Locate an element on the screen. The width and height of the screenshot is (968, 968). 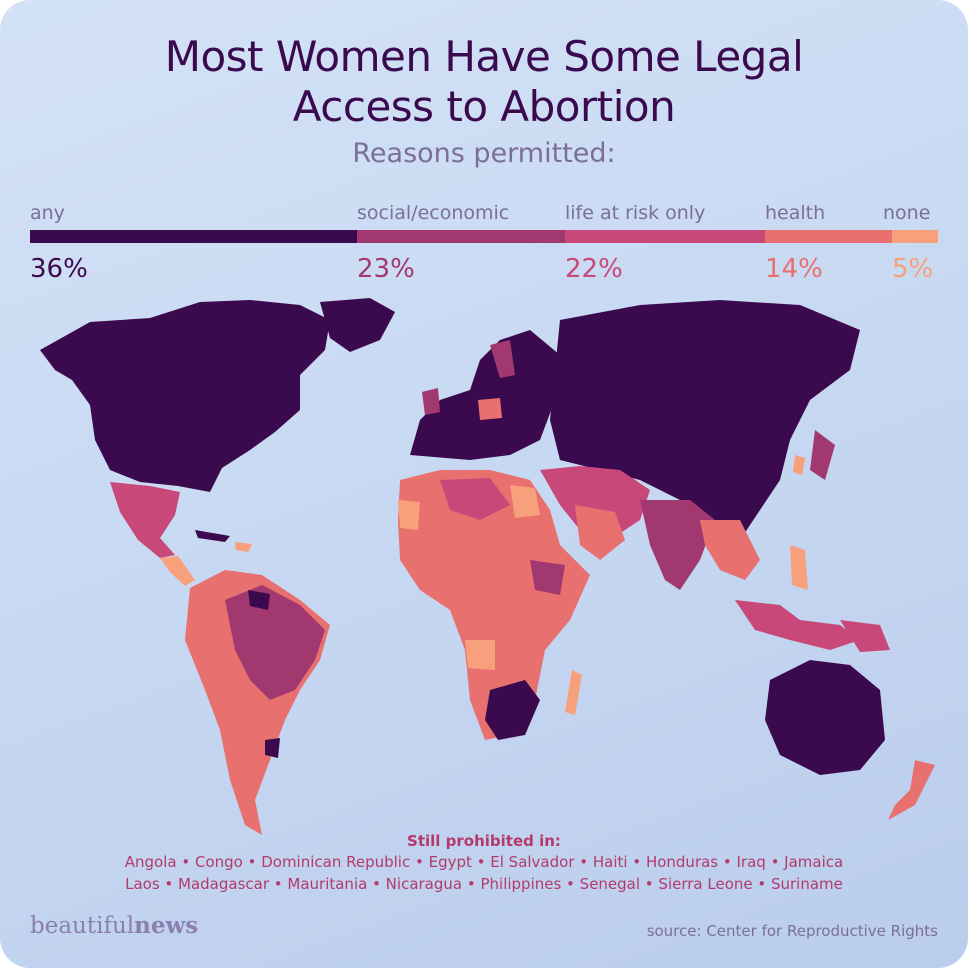
legend-label-none: none is located at coordinates (907, 213).